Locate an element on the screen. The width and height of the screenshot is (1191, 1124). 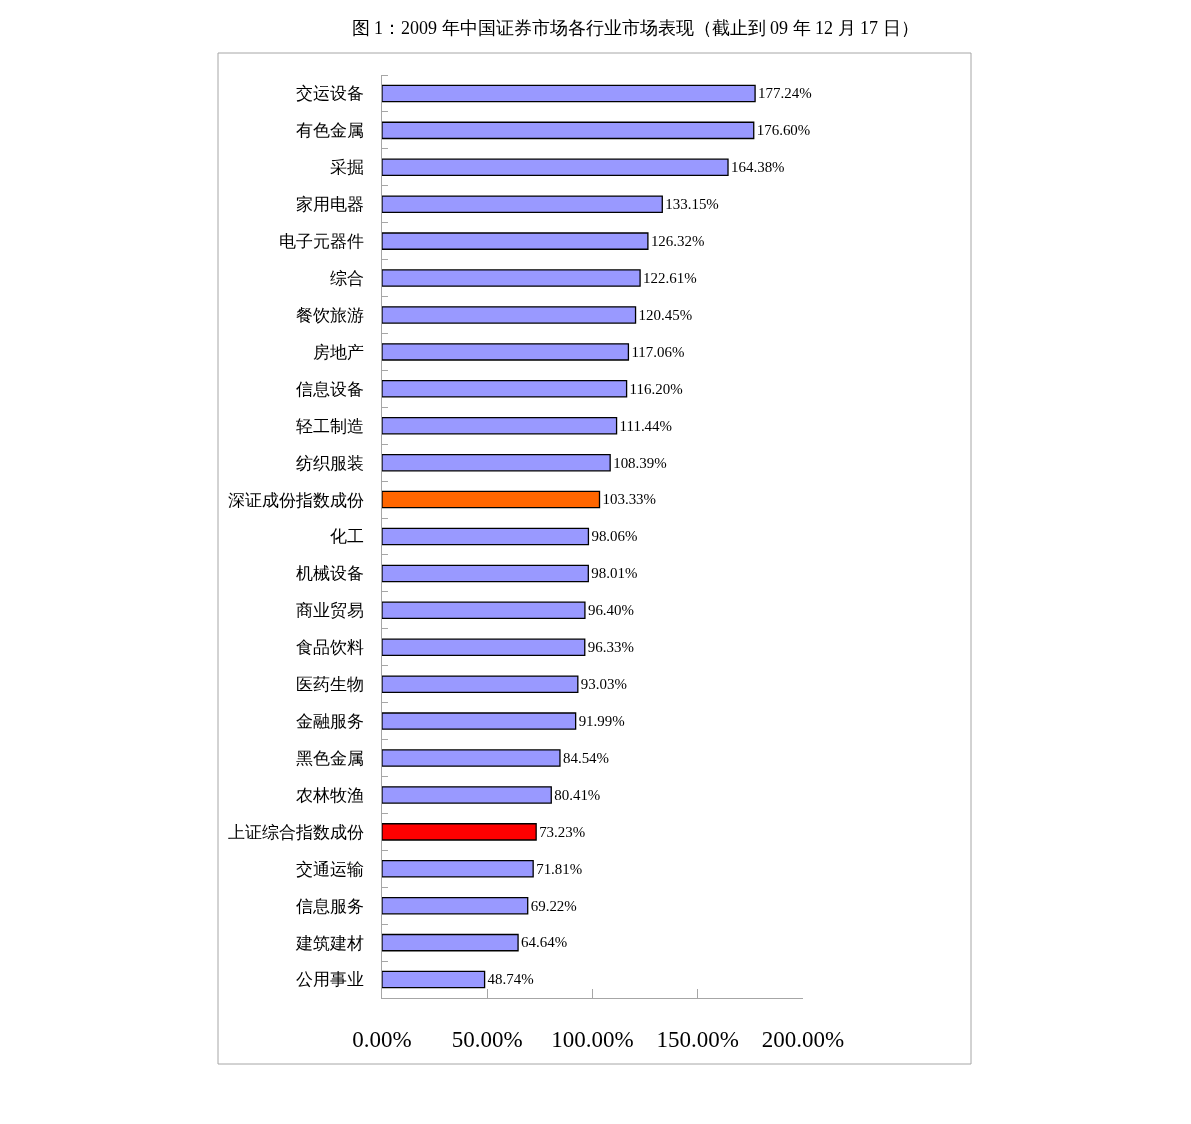
y-tick-label: 餐饮旅游 is located at coordinates (329, 315).